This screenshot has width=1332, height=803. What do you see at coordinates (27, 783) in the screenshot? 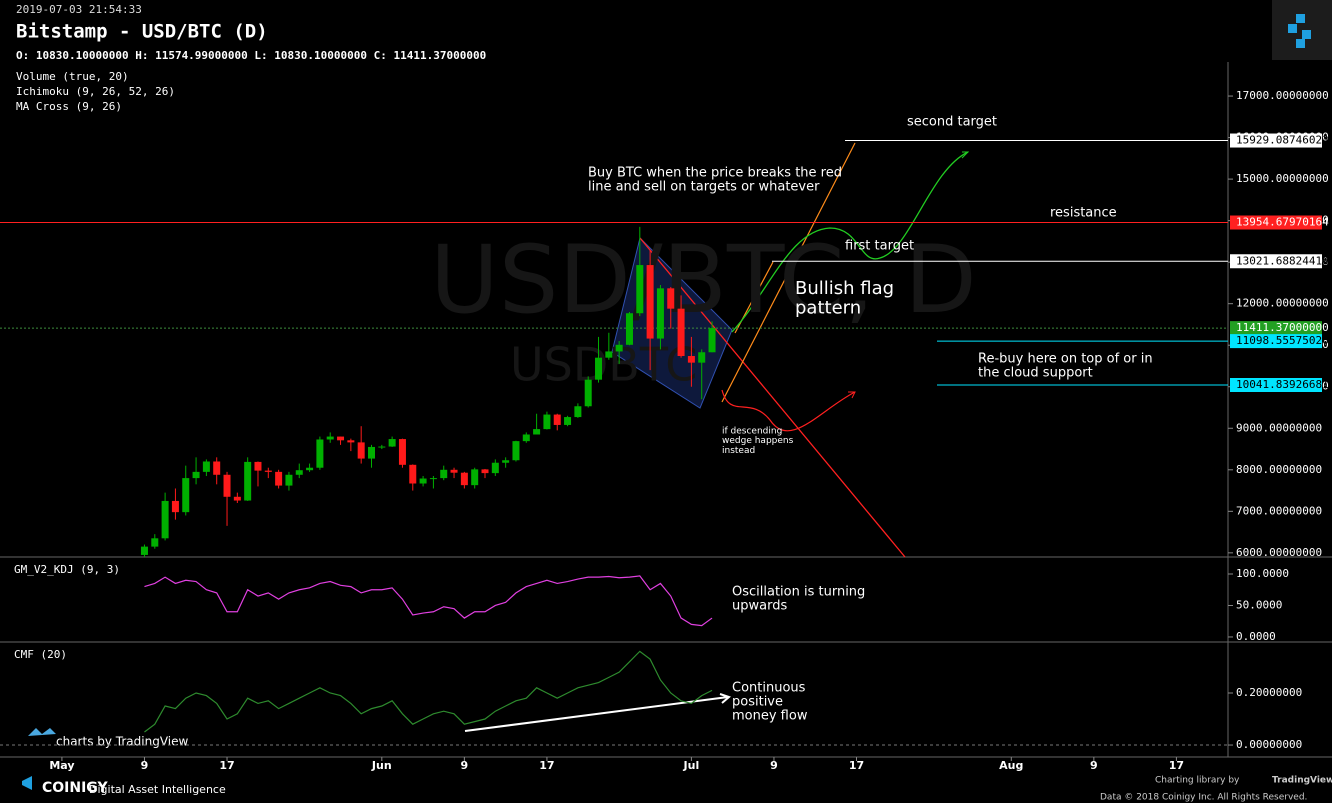
I see `brand-icon` at bounding box center [27, 783].